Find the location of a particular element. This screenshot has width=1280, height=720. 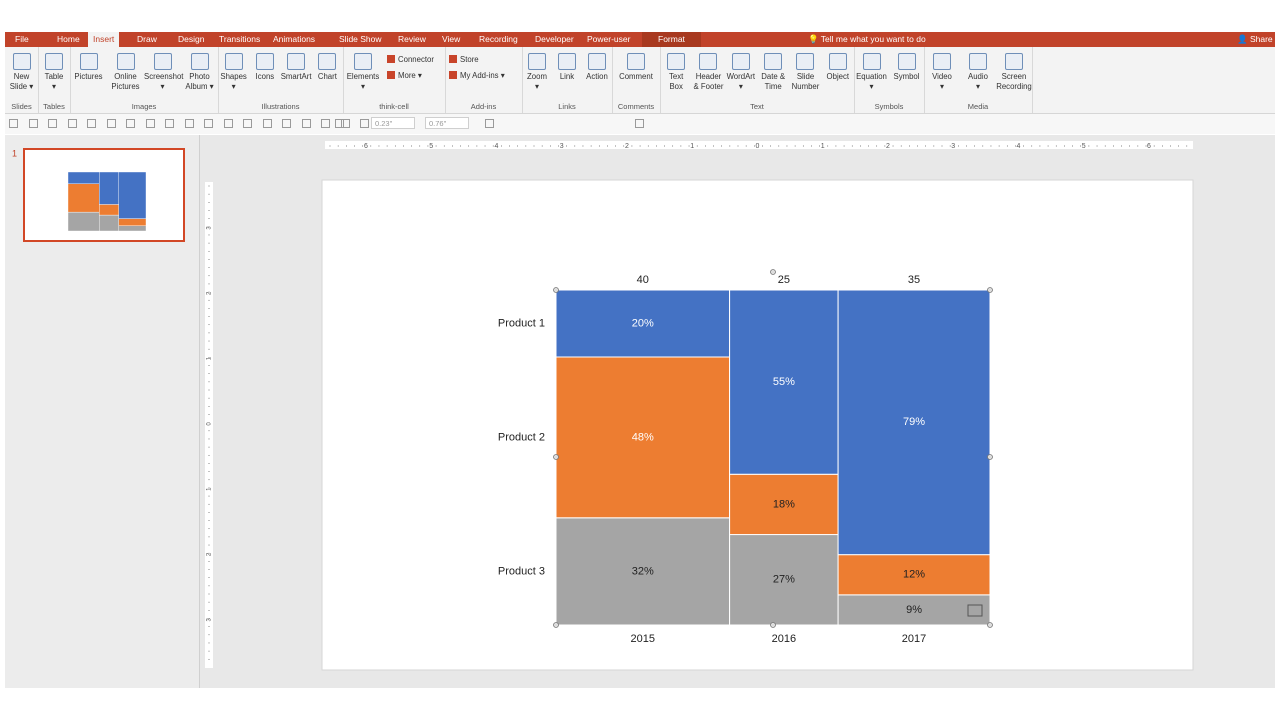

group-label: Illustrations is located at coordinates (280, 106).